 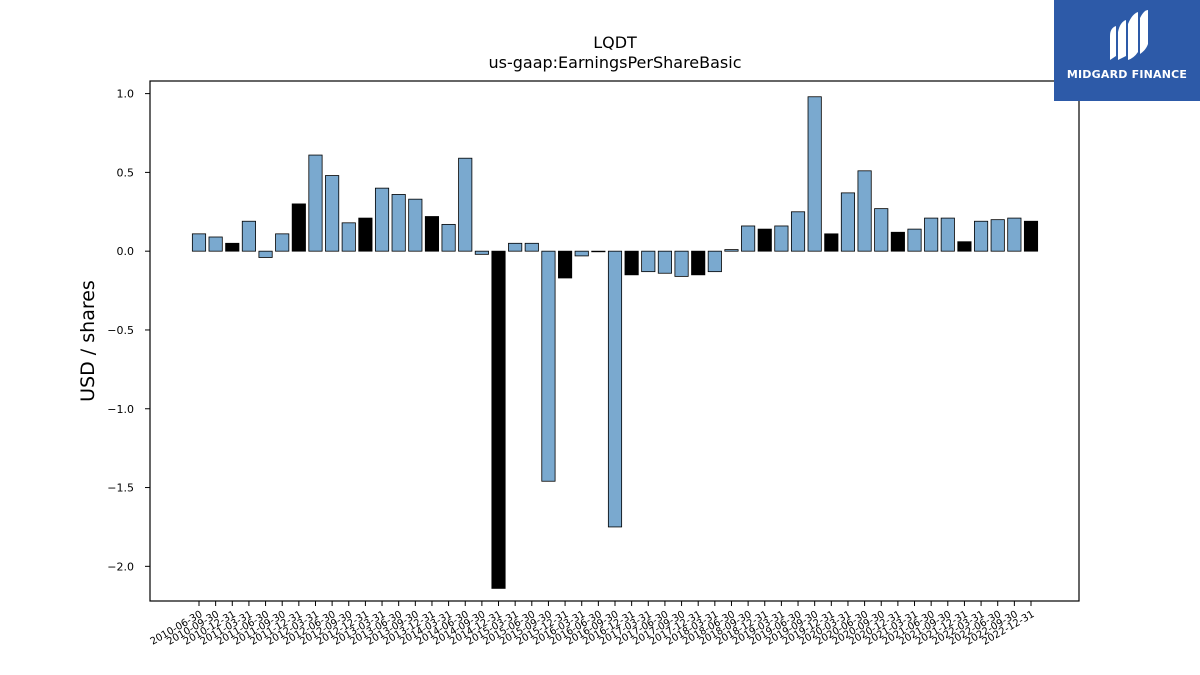 What do you see at coordinates (120, 566) in the screenshot?
I see `y-tick-label: −2.0` at bounding box center [120, 566].